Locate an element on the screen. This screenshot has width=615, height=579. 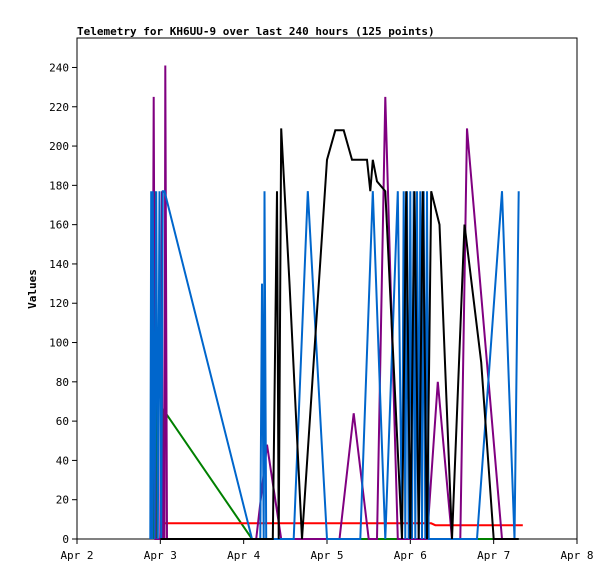
y-tick-label: 0 is located at coordinates (65, 539).